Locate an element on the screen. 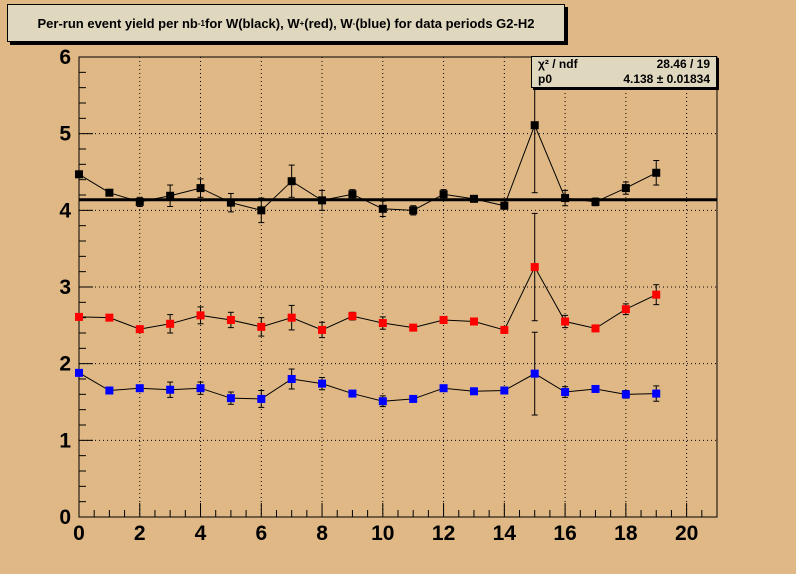  p0-label: p0 is located at coordinates (545, 79).